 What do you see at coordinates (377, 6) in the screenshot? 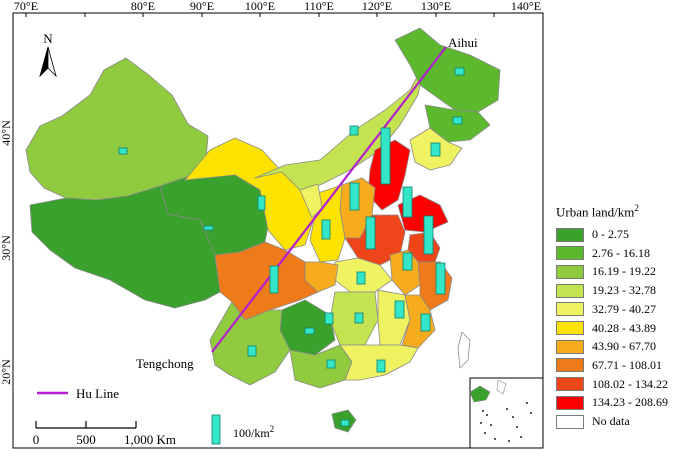
I see `lon-tick-label: 120°E` at bounding box center [377, 6].